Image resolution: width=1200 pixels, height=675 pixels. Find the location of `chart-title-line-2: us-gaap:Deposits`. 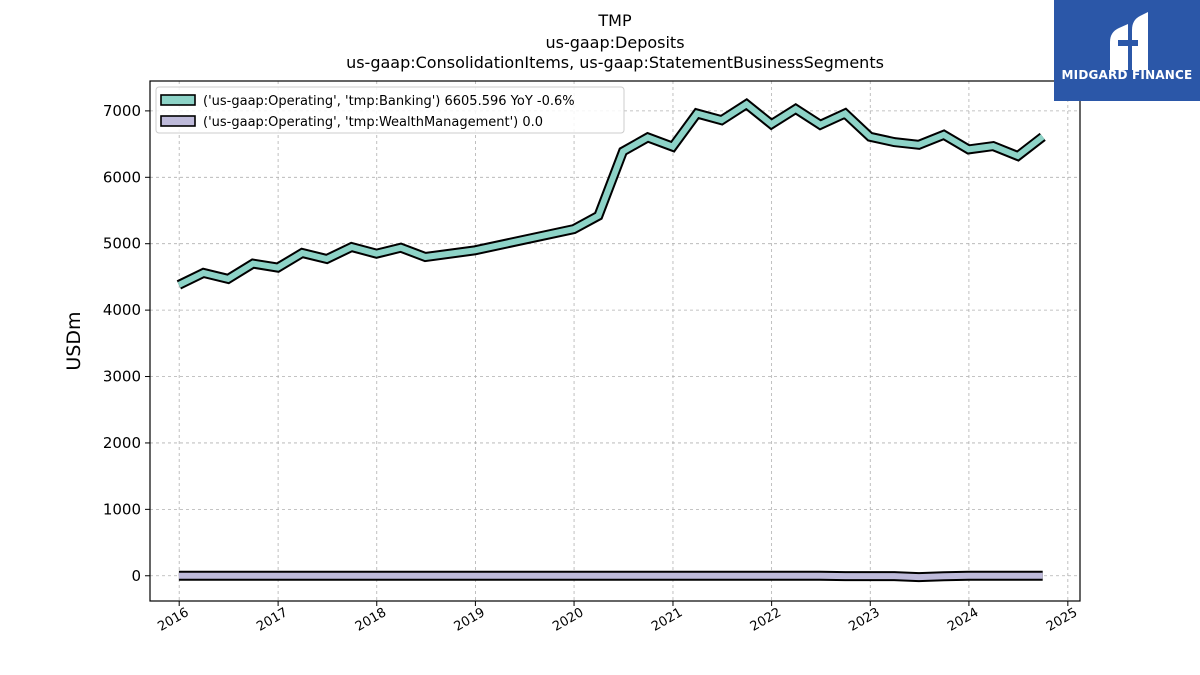

chart-title-line-2: us-gaap:Deposits is located at coordinates (614, 42).